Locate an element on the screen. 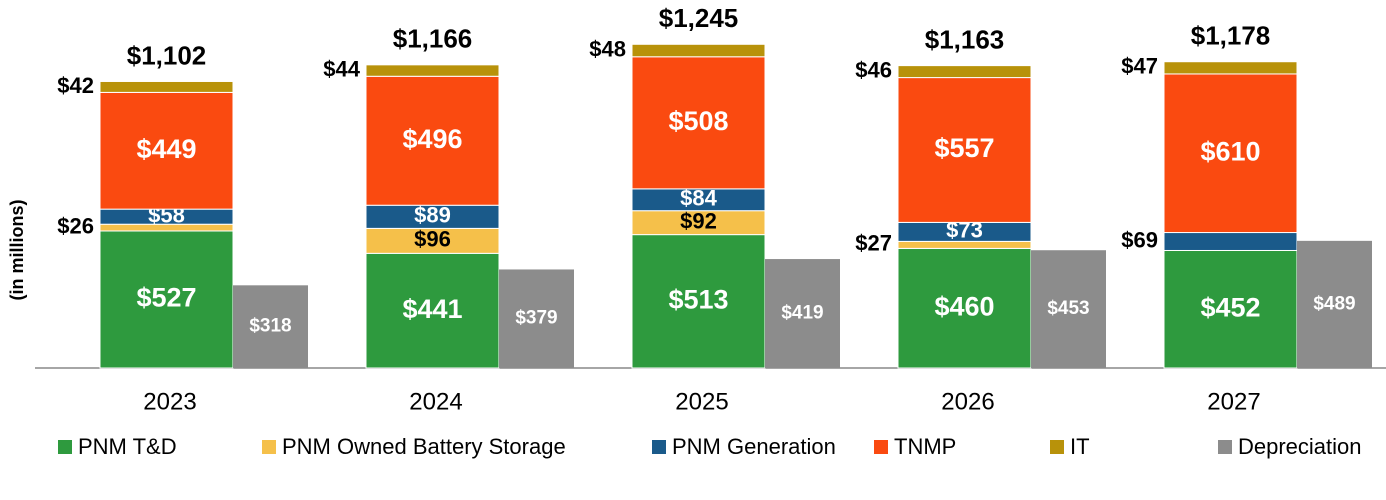 The image size is (1386, 500). data-label: $379 is located at coordinates (536, 318).